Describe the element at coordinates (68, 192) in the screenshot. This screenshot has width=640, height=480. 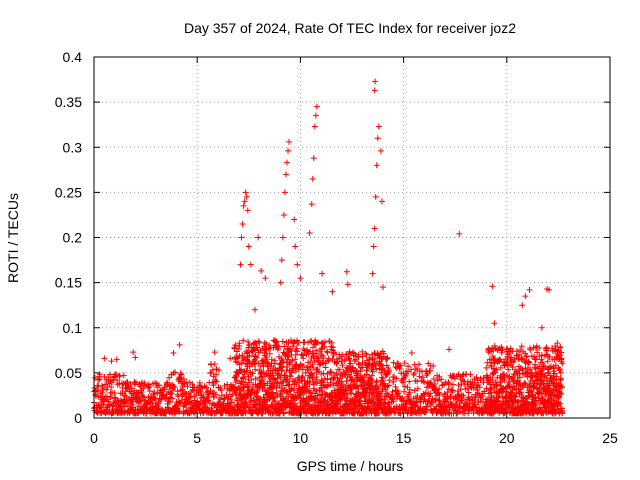
I see `y-tick-label: 0.25` at that location.